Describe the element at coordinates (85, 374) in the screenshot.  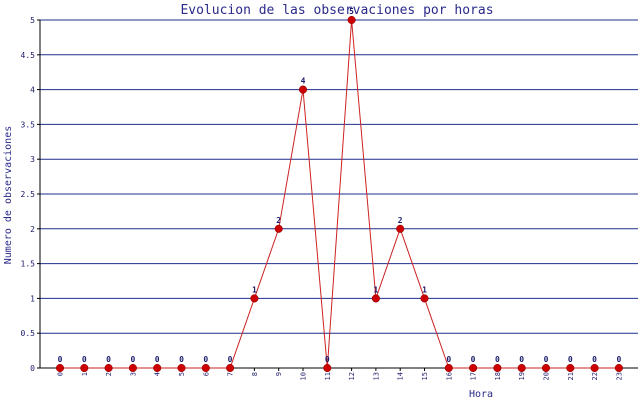
I see `x-tick-label: 1` at that location.